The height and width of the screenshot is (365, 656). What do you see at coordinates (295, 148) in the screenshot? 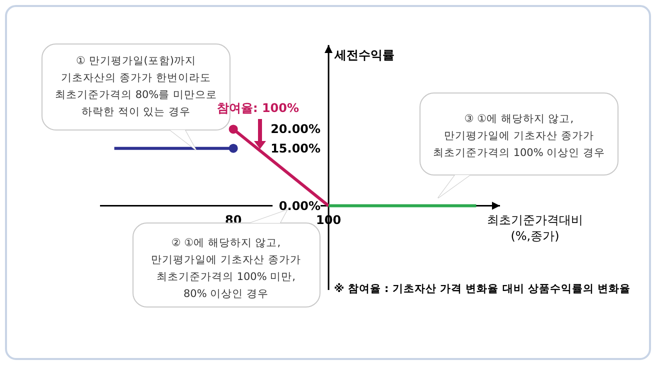
I see `y-tick-label: 15.00%` at bounding box center [295, 148].